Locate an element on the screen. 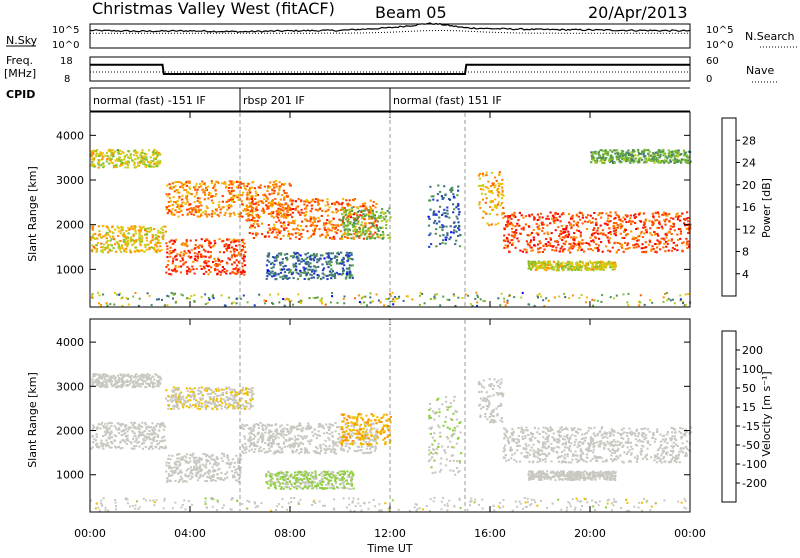 This screenshot has width=800, height=558. power-colorbar-label: 16 is located at coordinates (749, 207).